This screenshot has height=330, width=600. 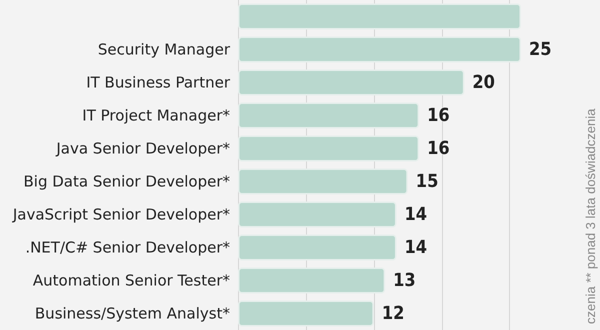 I want to click on data-label: 25, so click(x=540, y=49).